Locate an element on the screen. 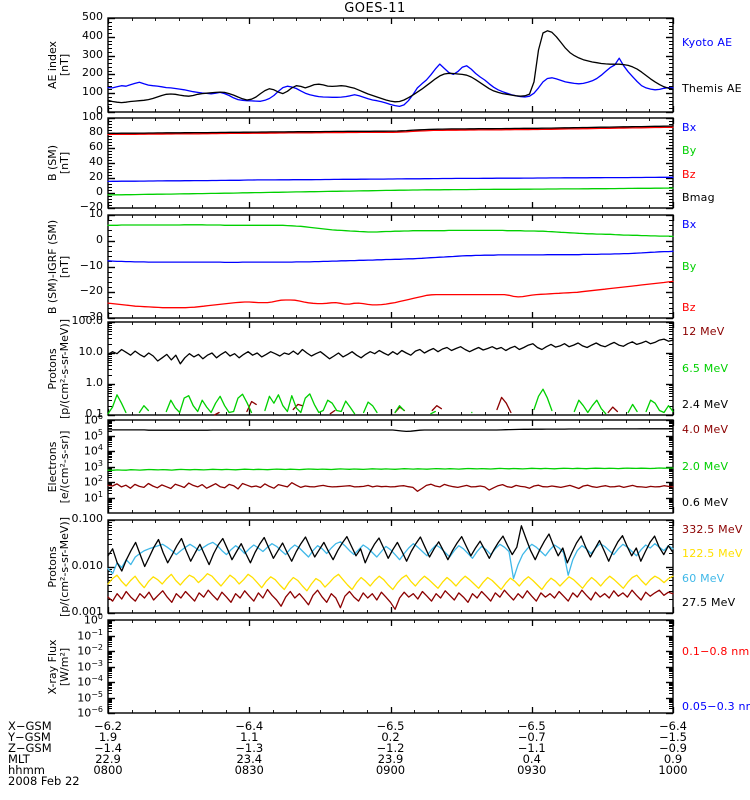  footer-row-name: X−GSM is located at coordinates (30, 726).